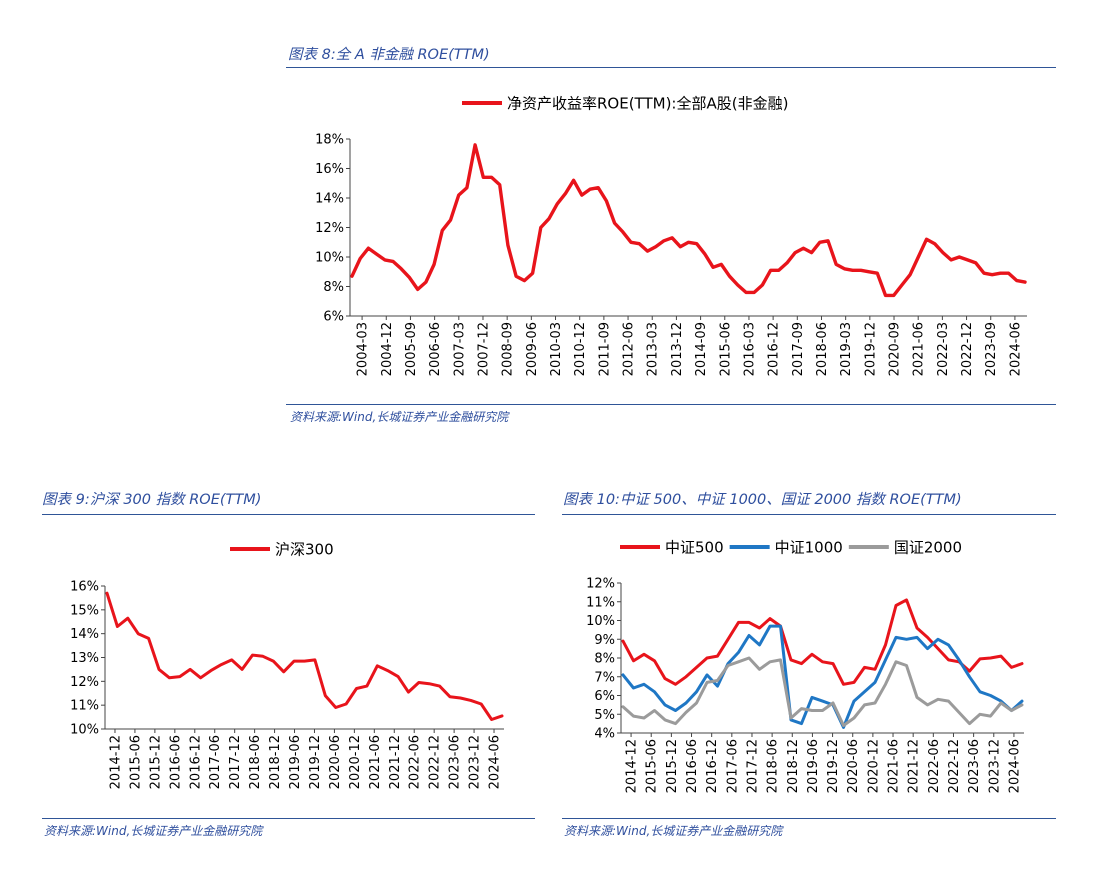  Describe the element at coordinates (773, 766) in the screenshot. I see `fig10-x-tick-label: 2018-06` at that location.